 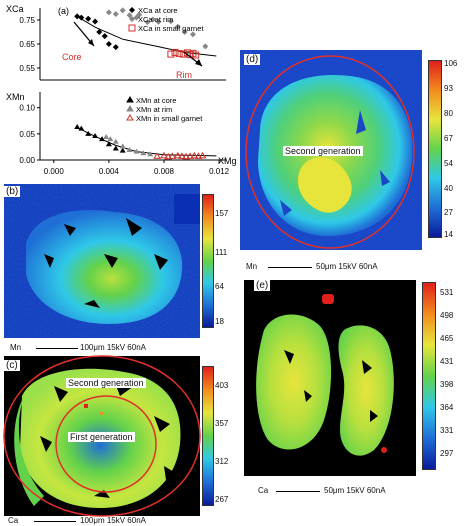 I want to click on legend-label-top: XCa at rim, so click(x=155, y=19).